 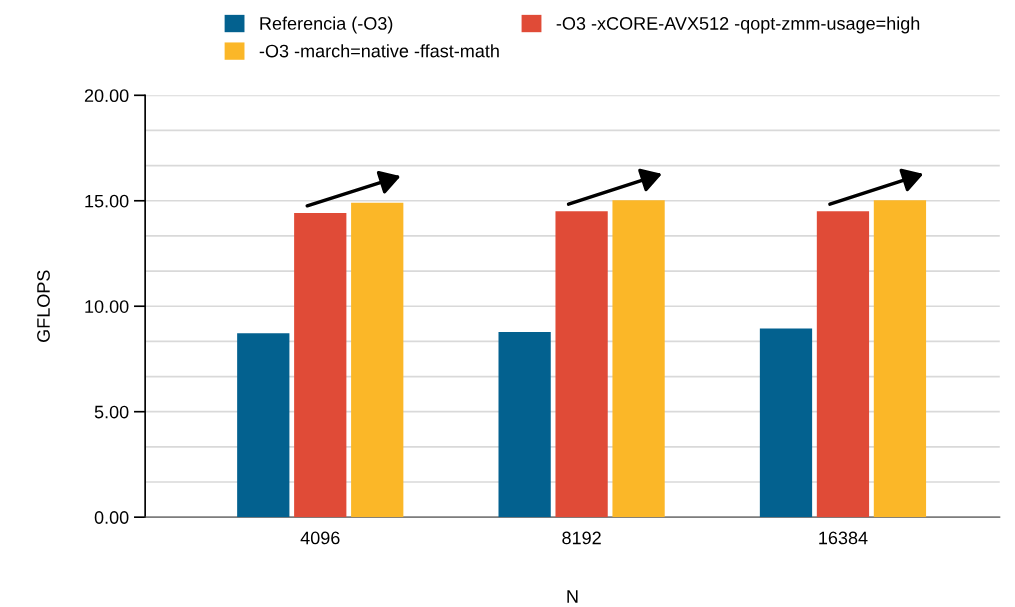 What do you see at coordinates (111, 412) in the screenshot?
I see `y-tick-label: 5.00` at bounding box center [111, 412].